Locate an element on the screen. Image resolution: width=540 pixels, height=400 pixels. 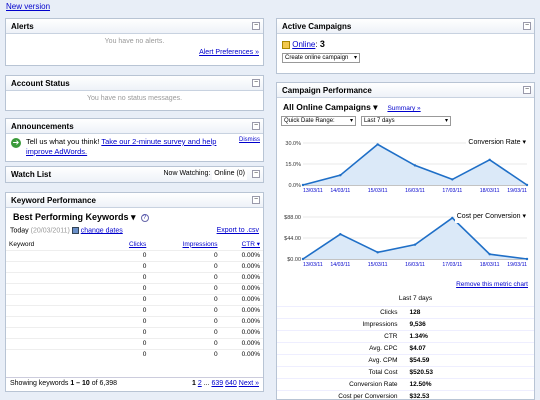
dismiss-link: Dismiss is located at coordinates (249, 140).